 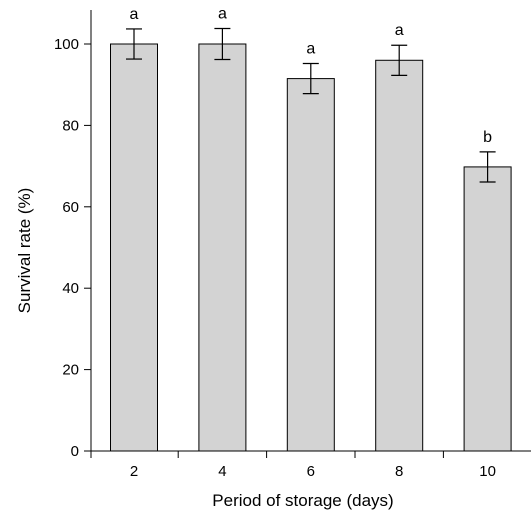 I want to click on y-ticks: 0 20 40 60 80 100, so click(x=72, y=248).